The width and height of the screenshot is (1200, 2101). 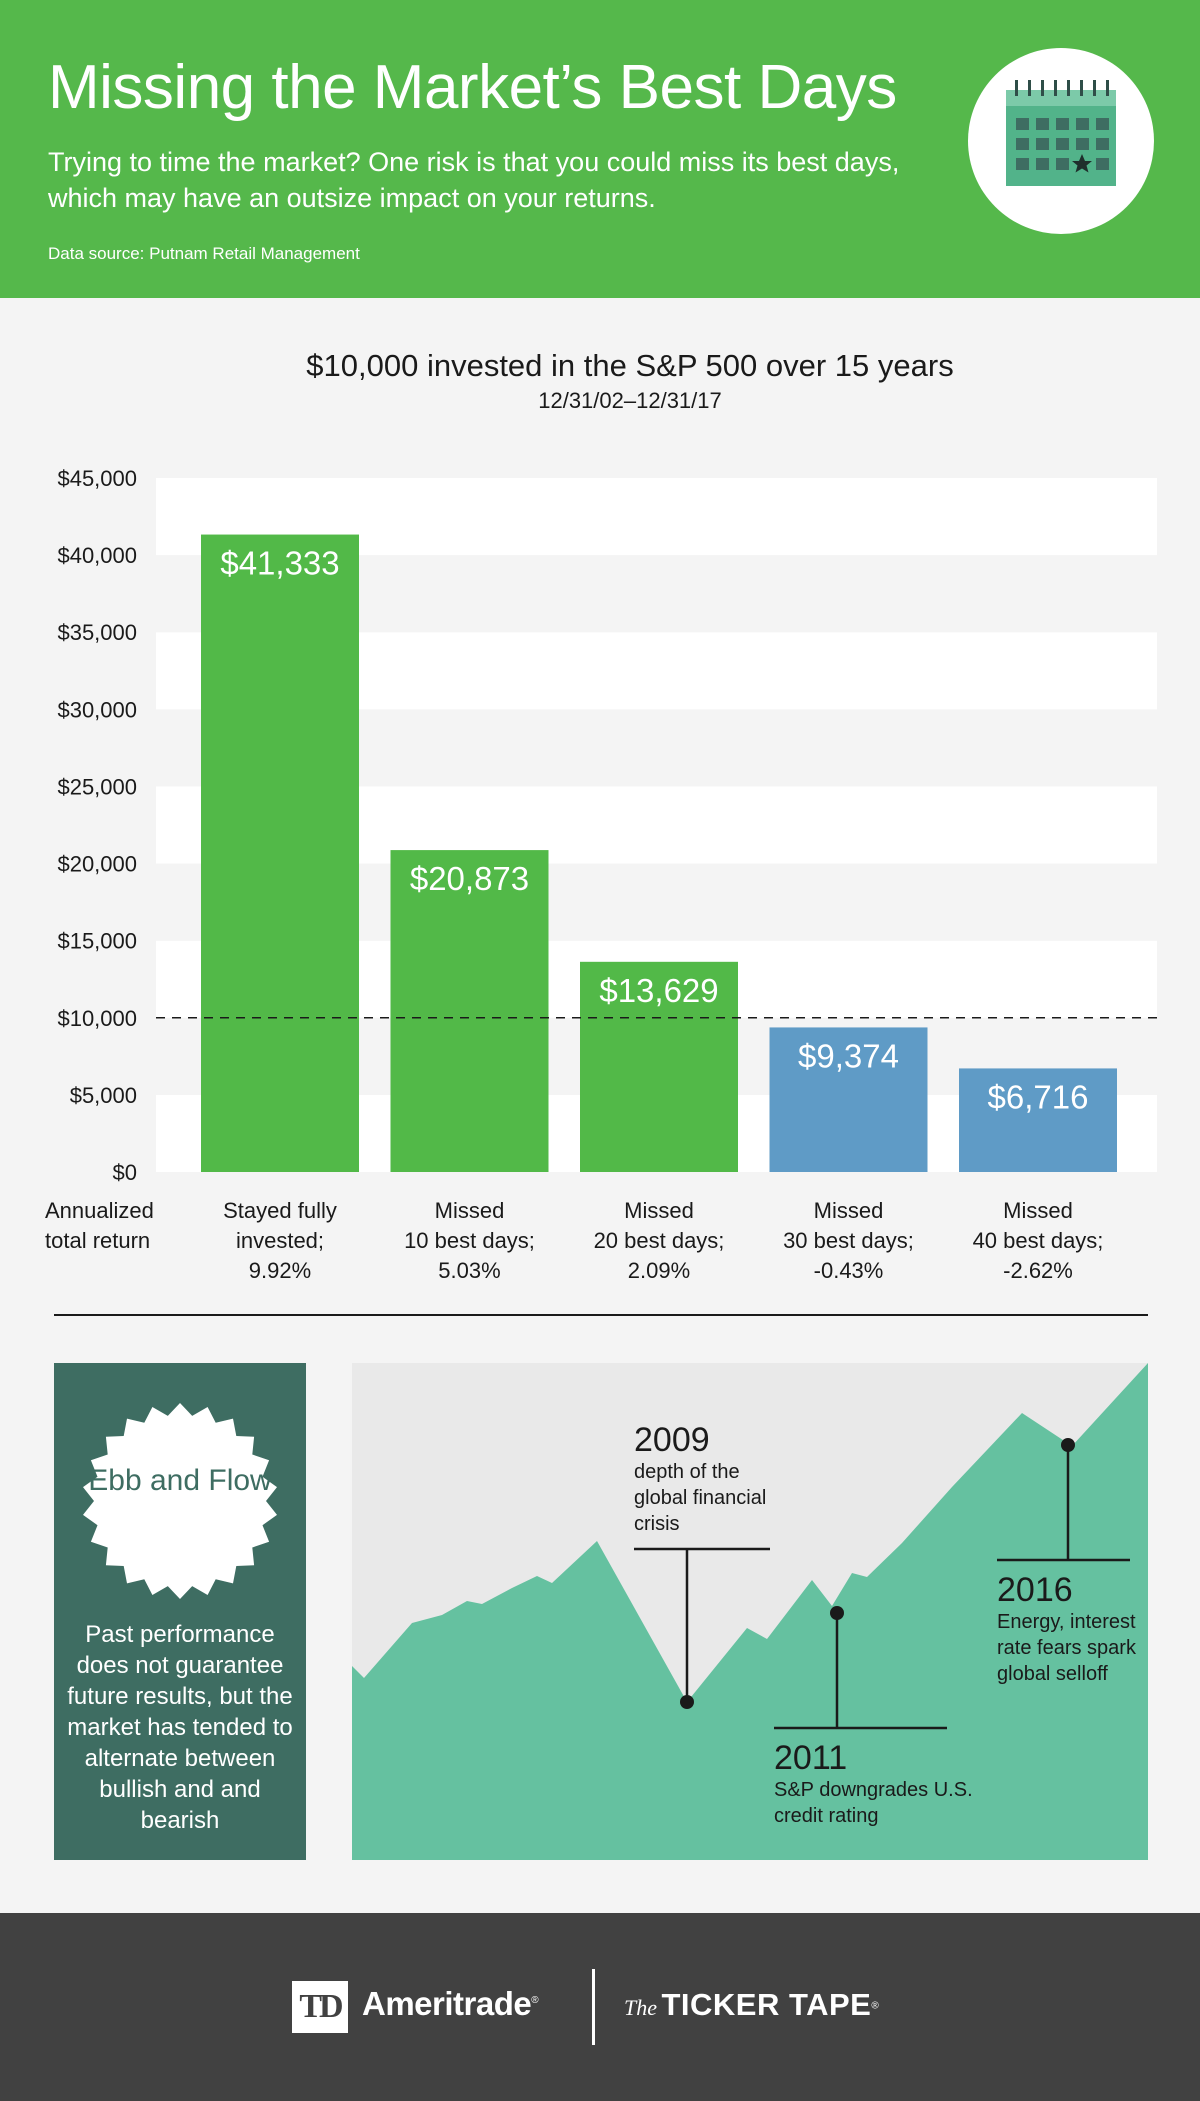 What do you see at coordinates (97, 478) in the screenshot?
I see `y-tick-label: $45,000` at bounding box center [97, 478].